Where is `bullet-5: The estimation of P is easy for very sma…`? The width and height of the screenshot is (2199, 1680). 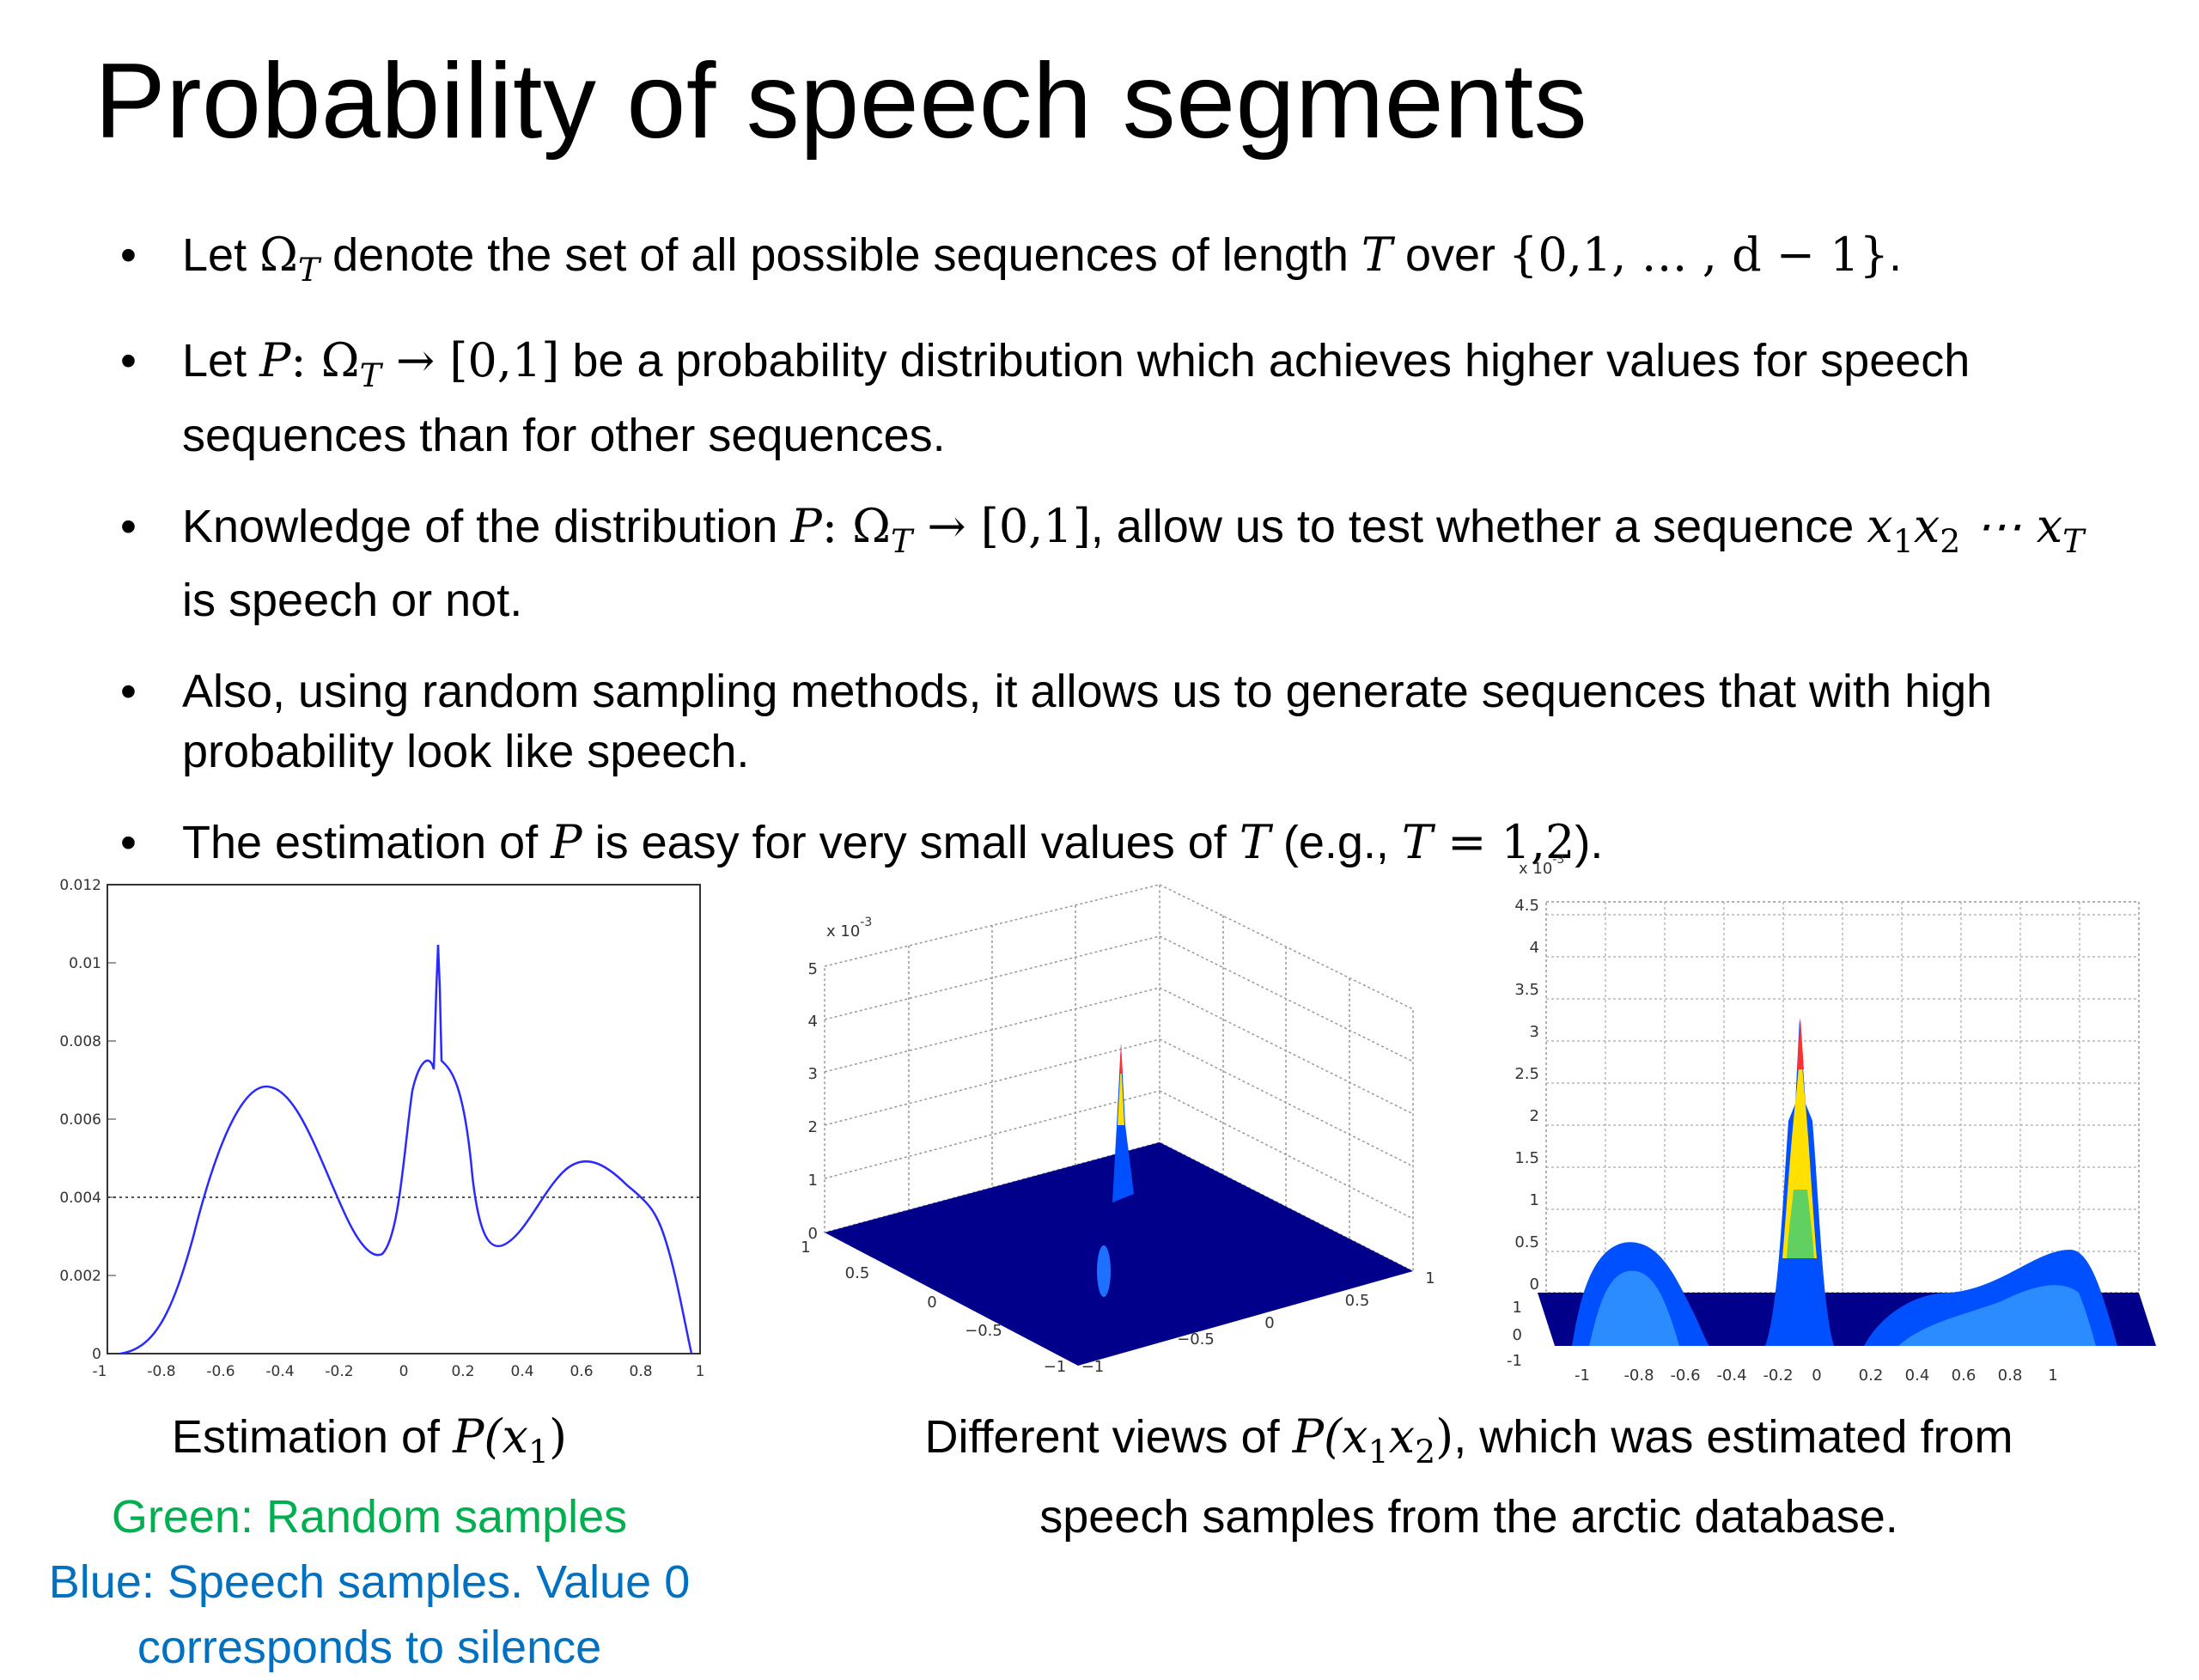
bullet-5: The estimation of P is easy for very sma… is located at coordinates (1117, 843).